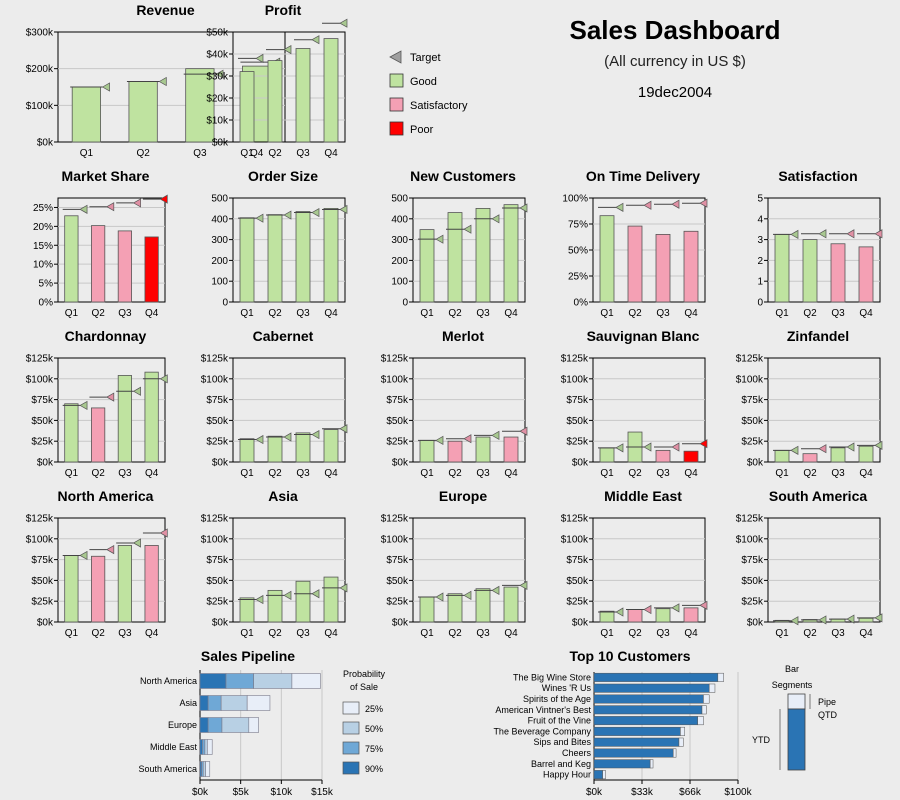 This screenshot has height=800, width=900. What do you see at coordinates (562, 742) in the screenshot?
I see `customer-label: Sips and Bites` at bounding box center [562, 742].